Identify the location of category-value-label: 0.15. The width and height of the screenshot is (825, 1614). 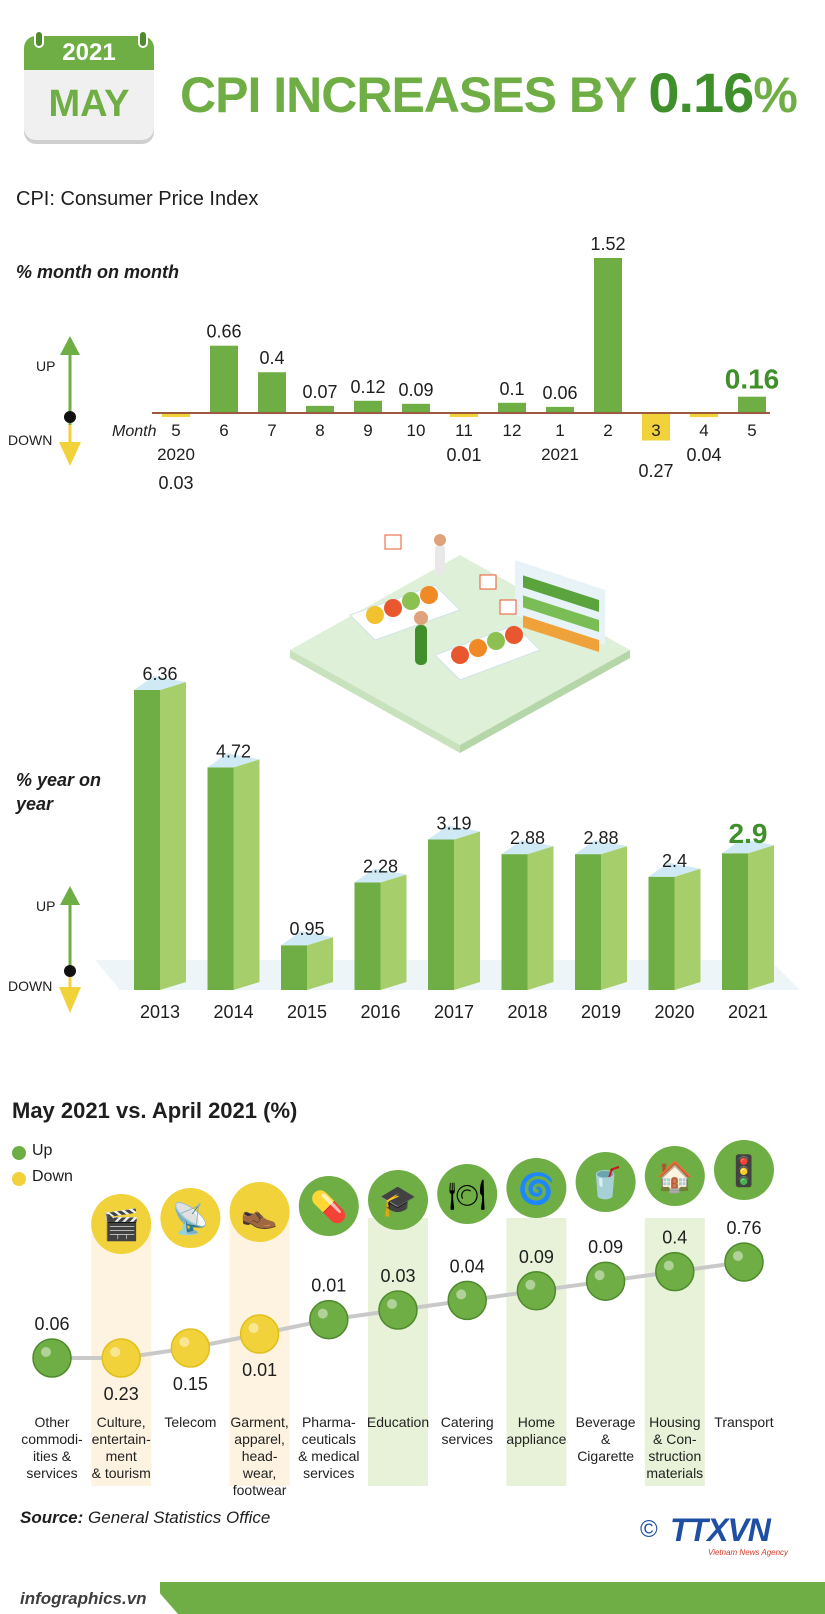
(190, 1384).